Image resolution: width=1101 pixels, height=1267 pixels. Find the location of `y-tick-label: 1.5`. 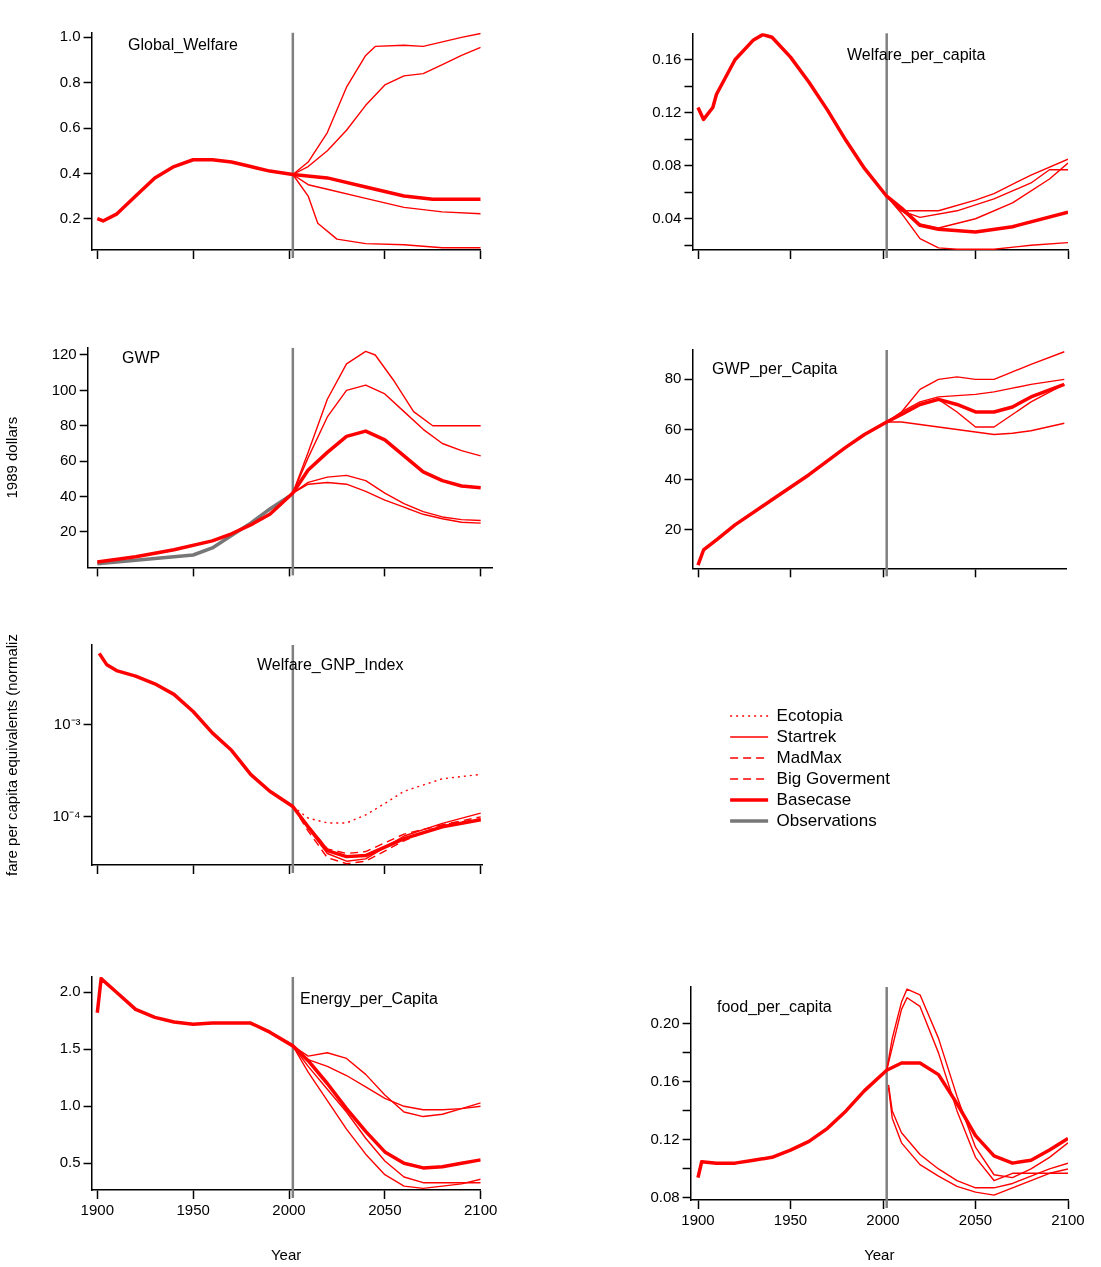

y-tick-label: 1.5 is located at coordinates (70, 1048).